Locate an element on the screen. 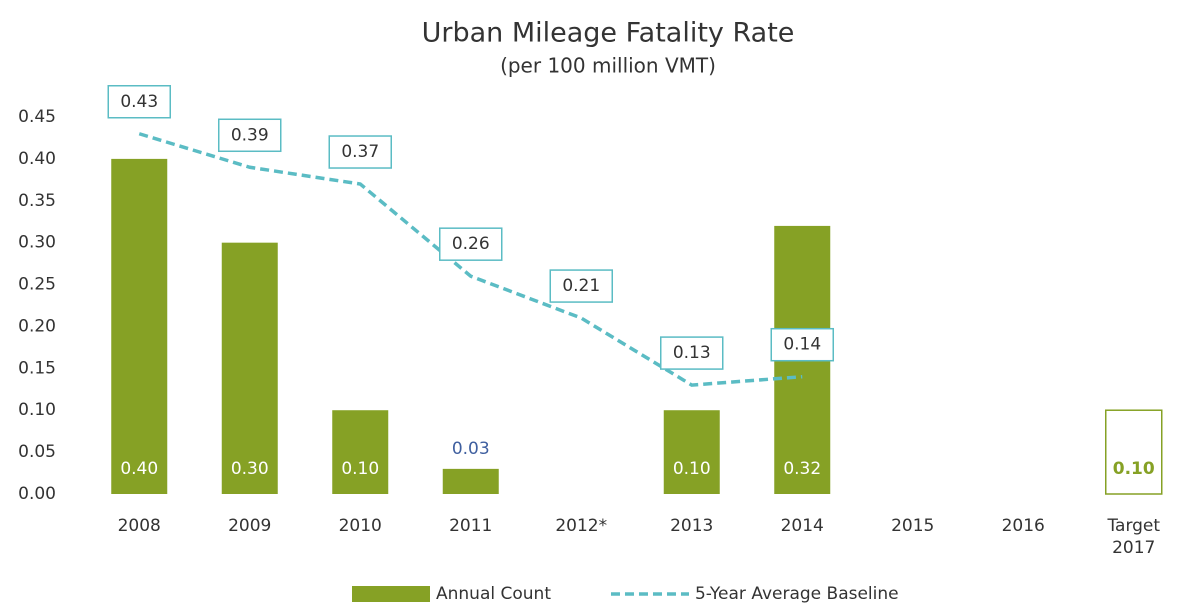 Image resolution: width=1189 pixels, height=605 pixels. line-value-label: 0.26 is located at coordinates (471, 244).